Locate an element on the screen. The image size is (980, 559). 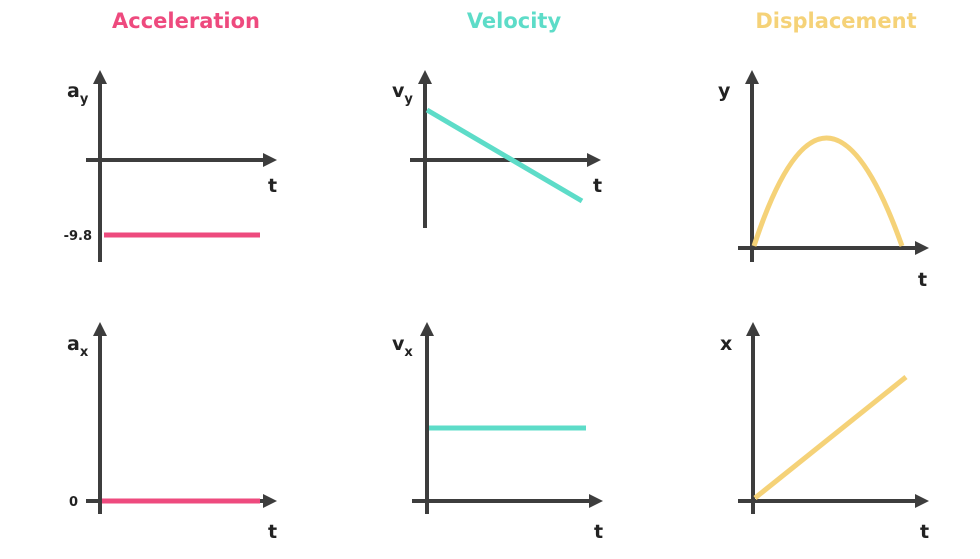
panel-displacement-y: y t is located at coordinates (823, 180).